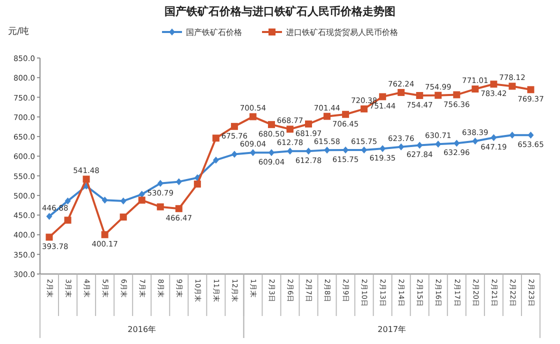  Describe the element at coordinates (214, 32) in the screenshot. I see `legend-label: 国产铁矿石价格` at that location.